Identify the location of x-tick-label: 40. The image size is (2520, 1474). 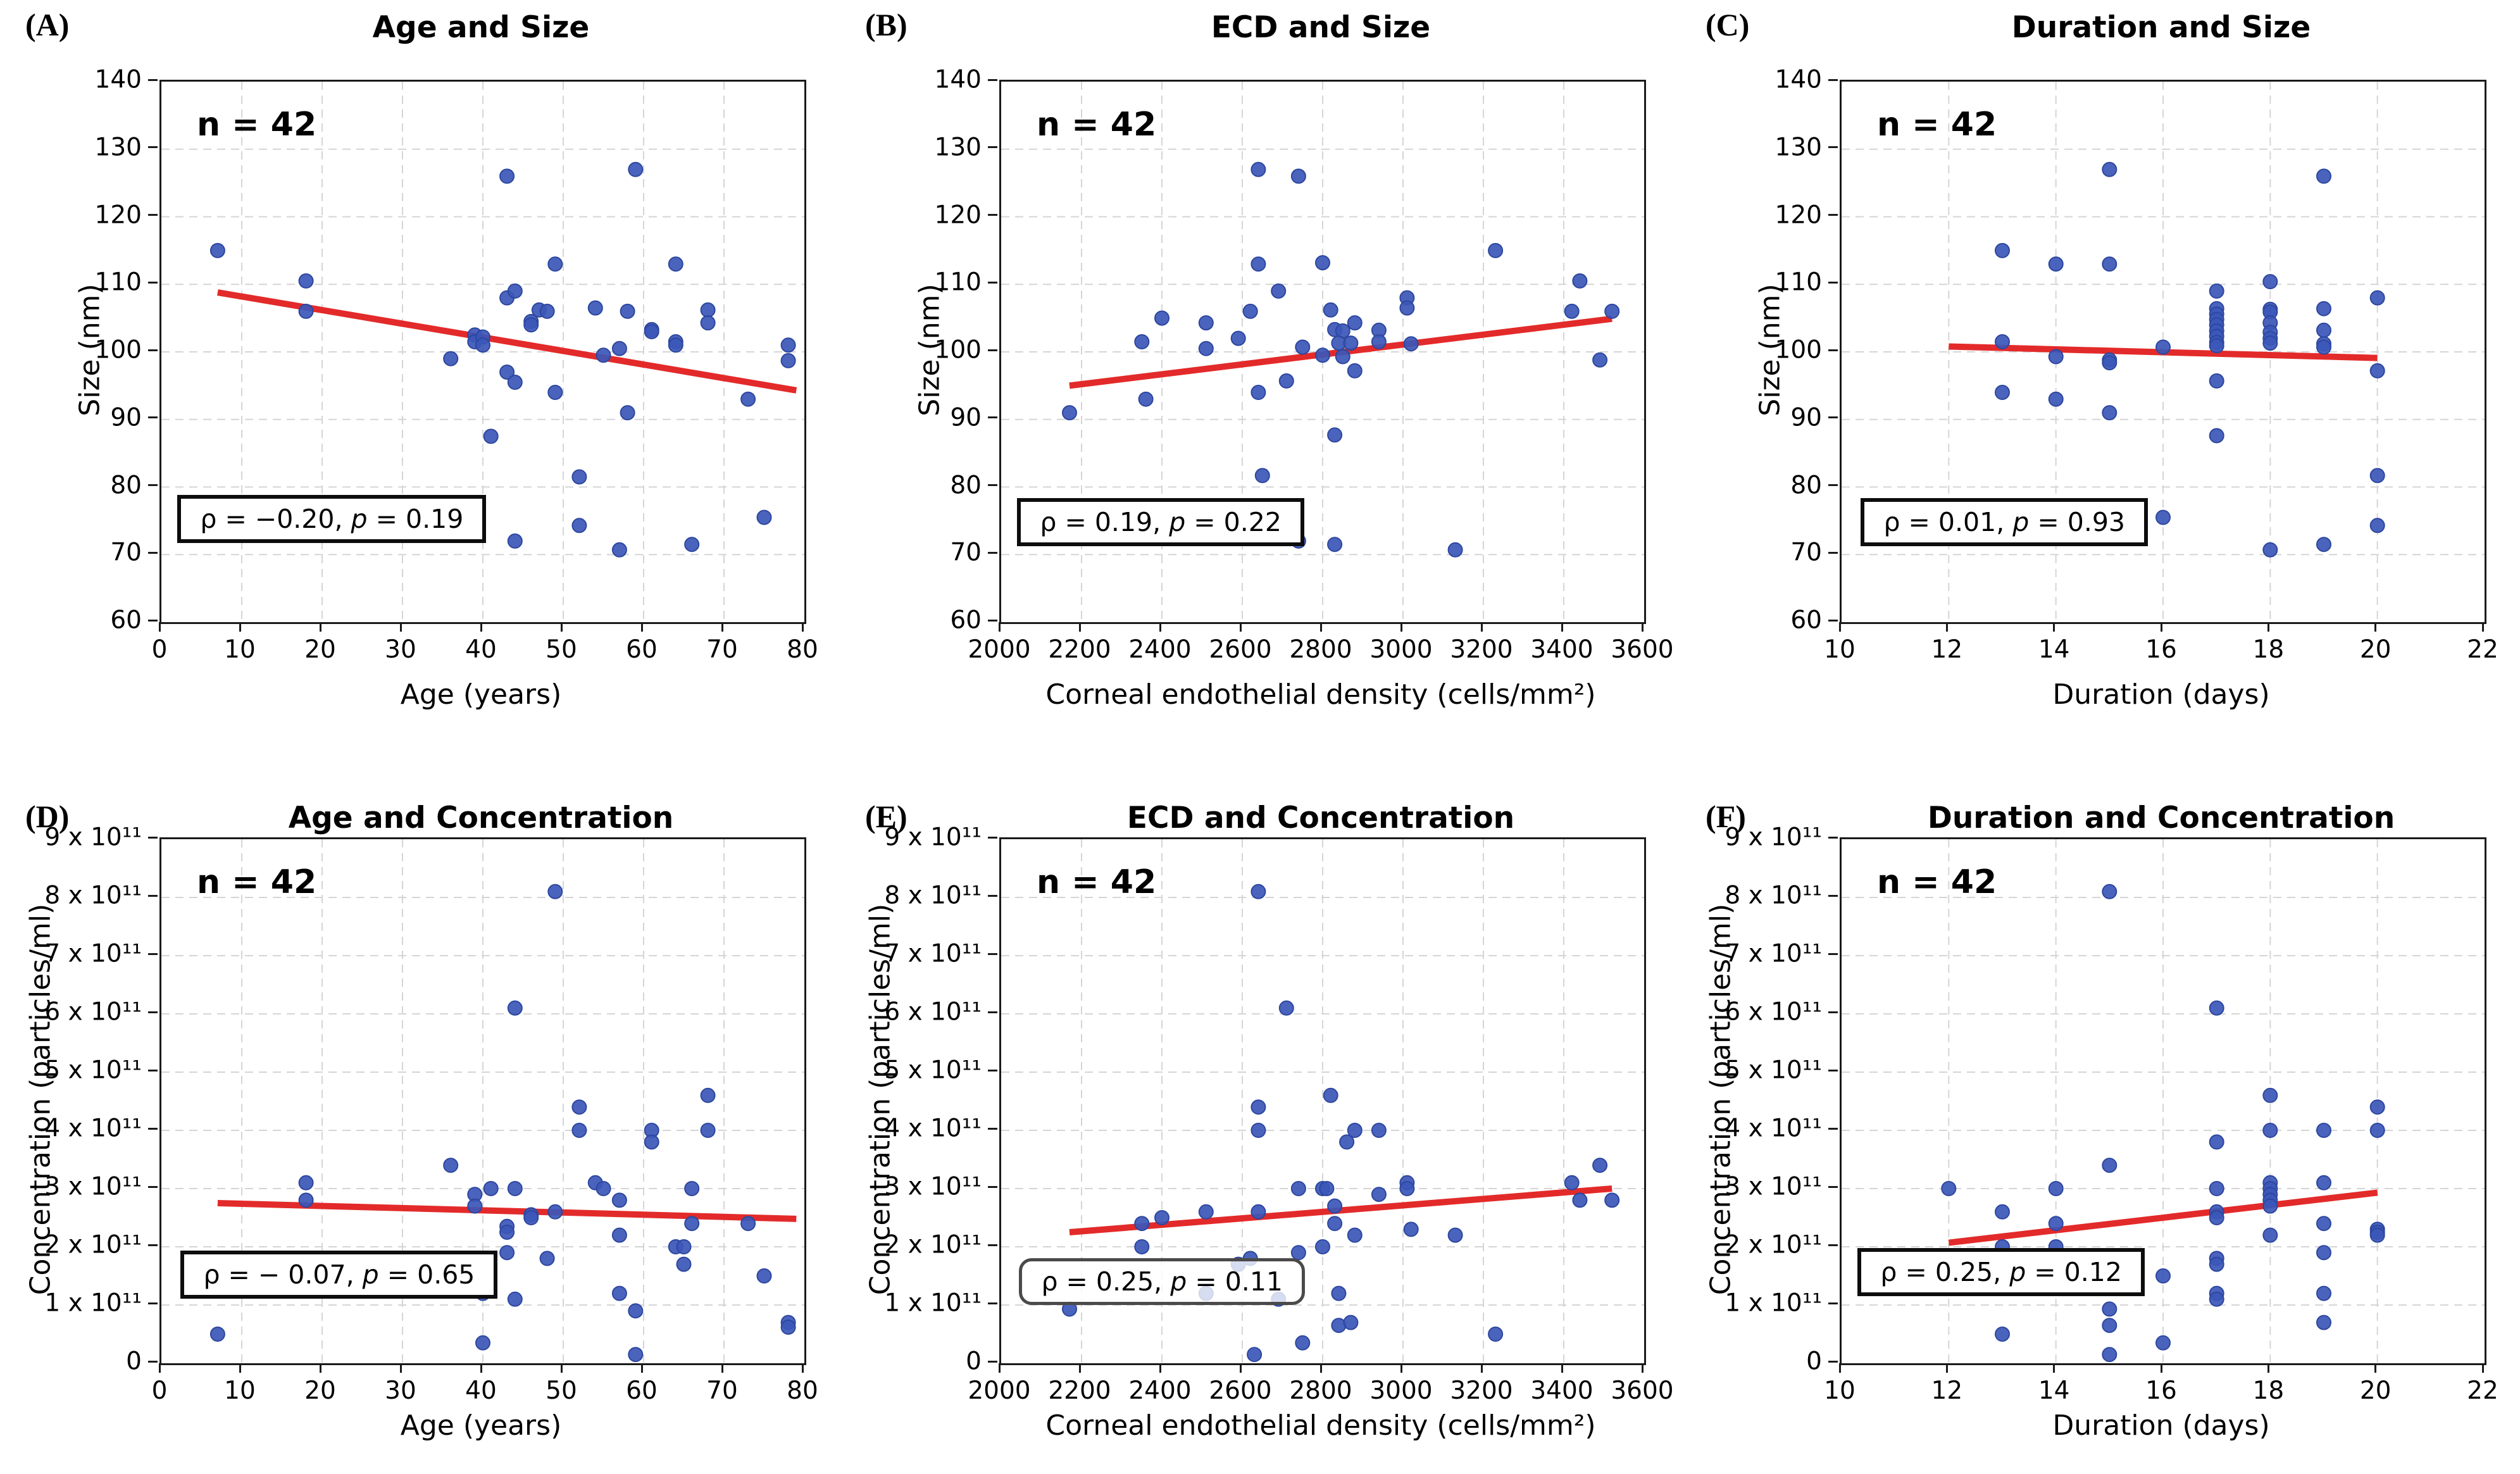
(481, 1391).